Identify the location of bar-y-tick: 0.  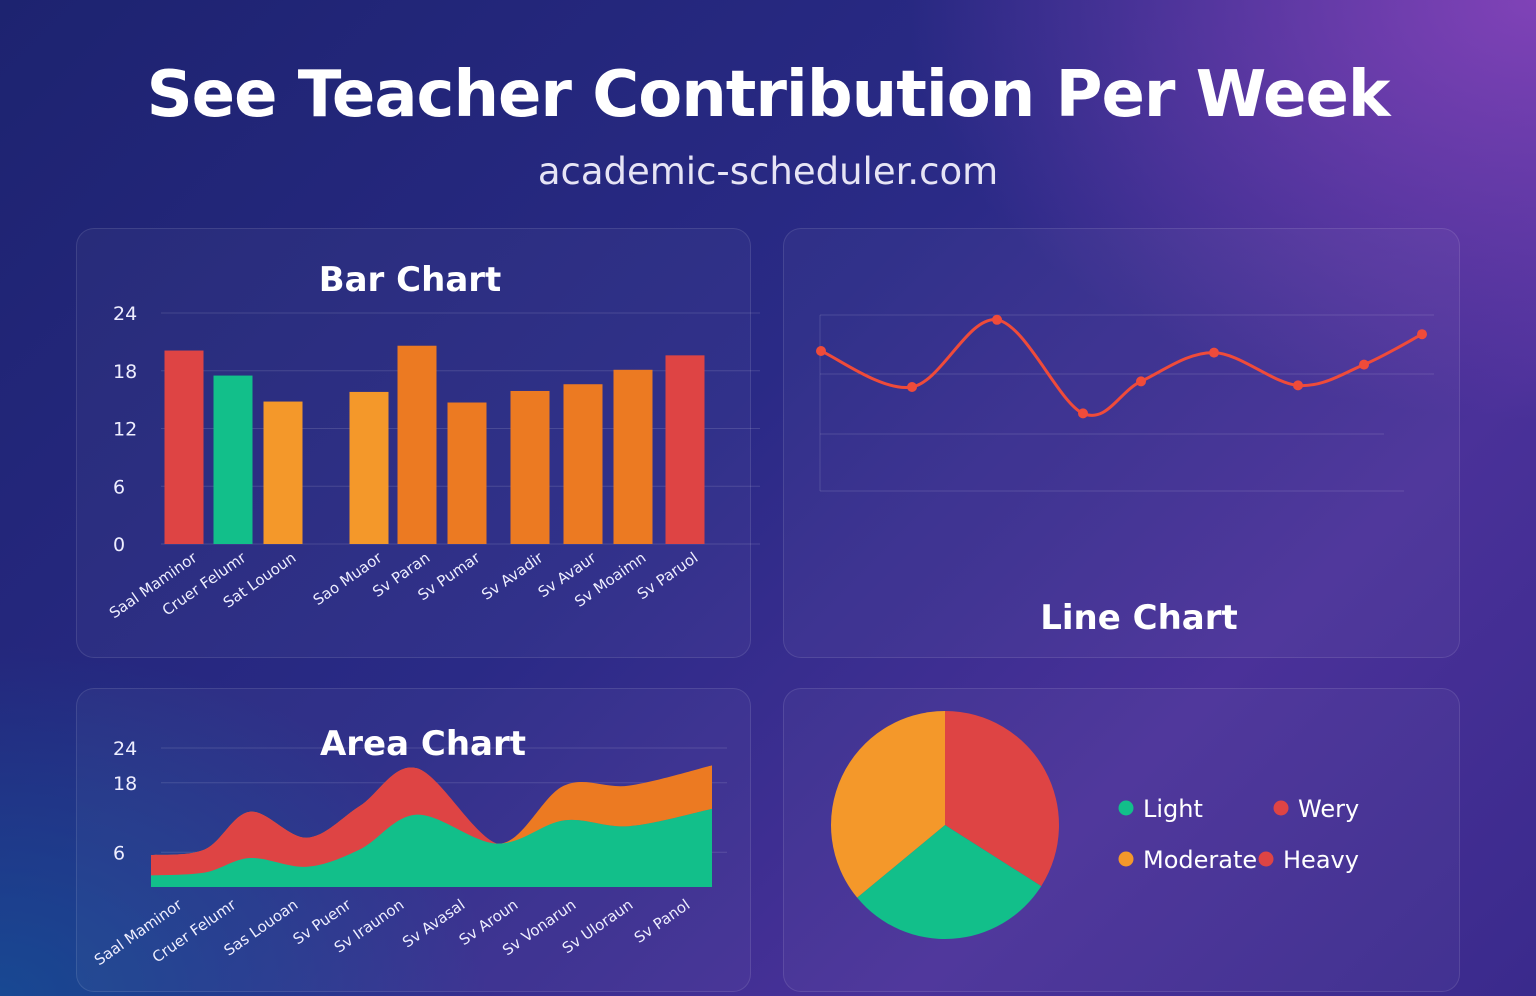
(119, 545).